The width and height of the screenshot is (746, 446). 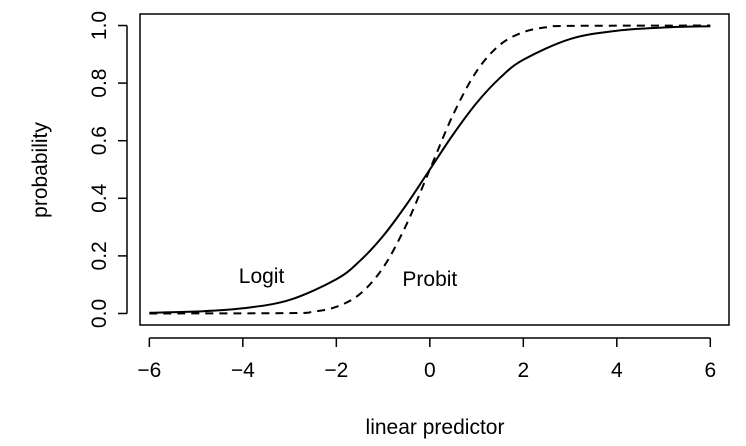 I want to click on y-tick-label: 0.8, so click(x=99, y=83).